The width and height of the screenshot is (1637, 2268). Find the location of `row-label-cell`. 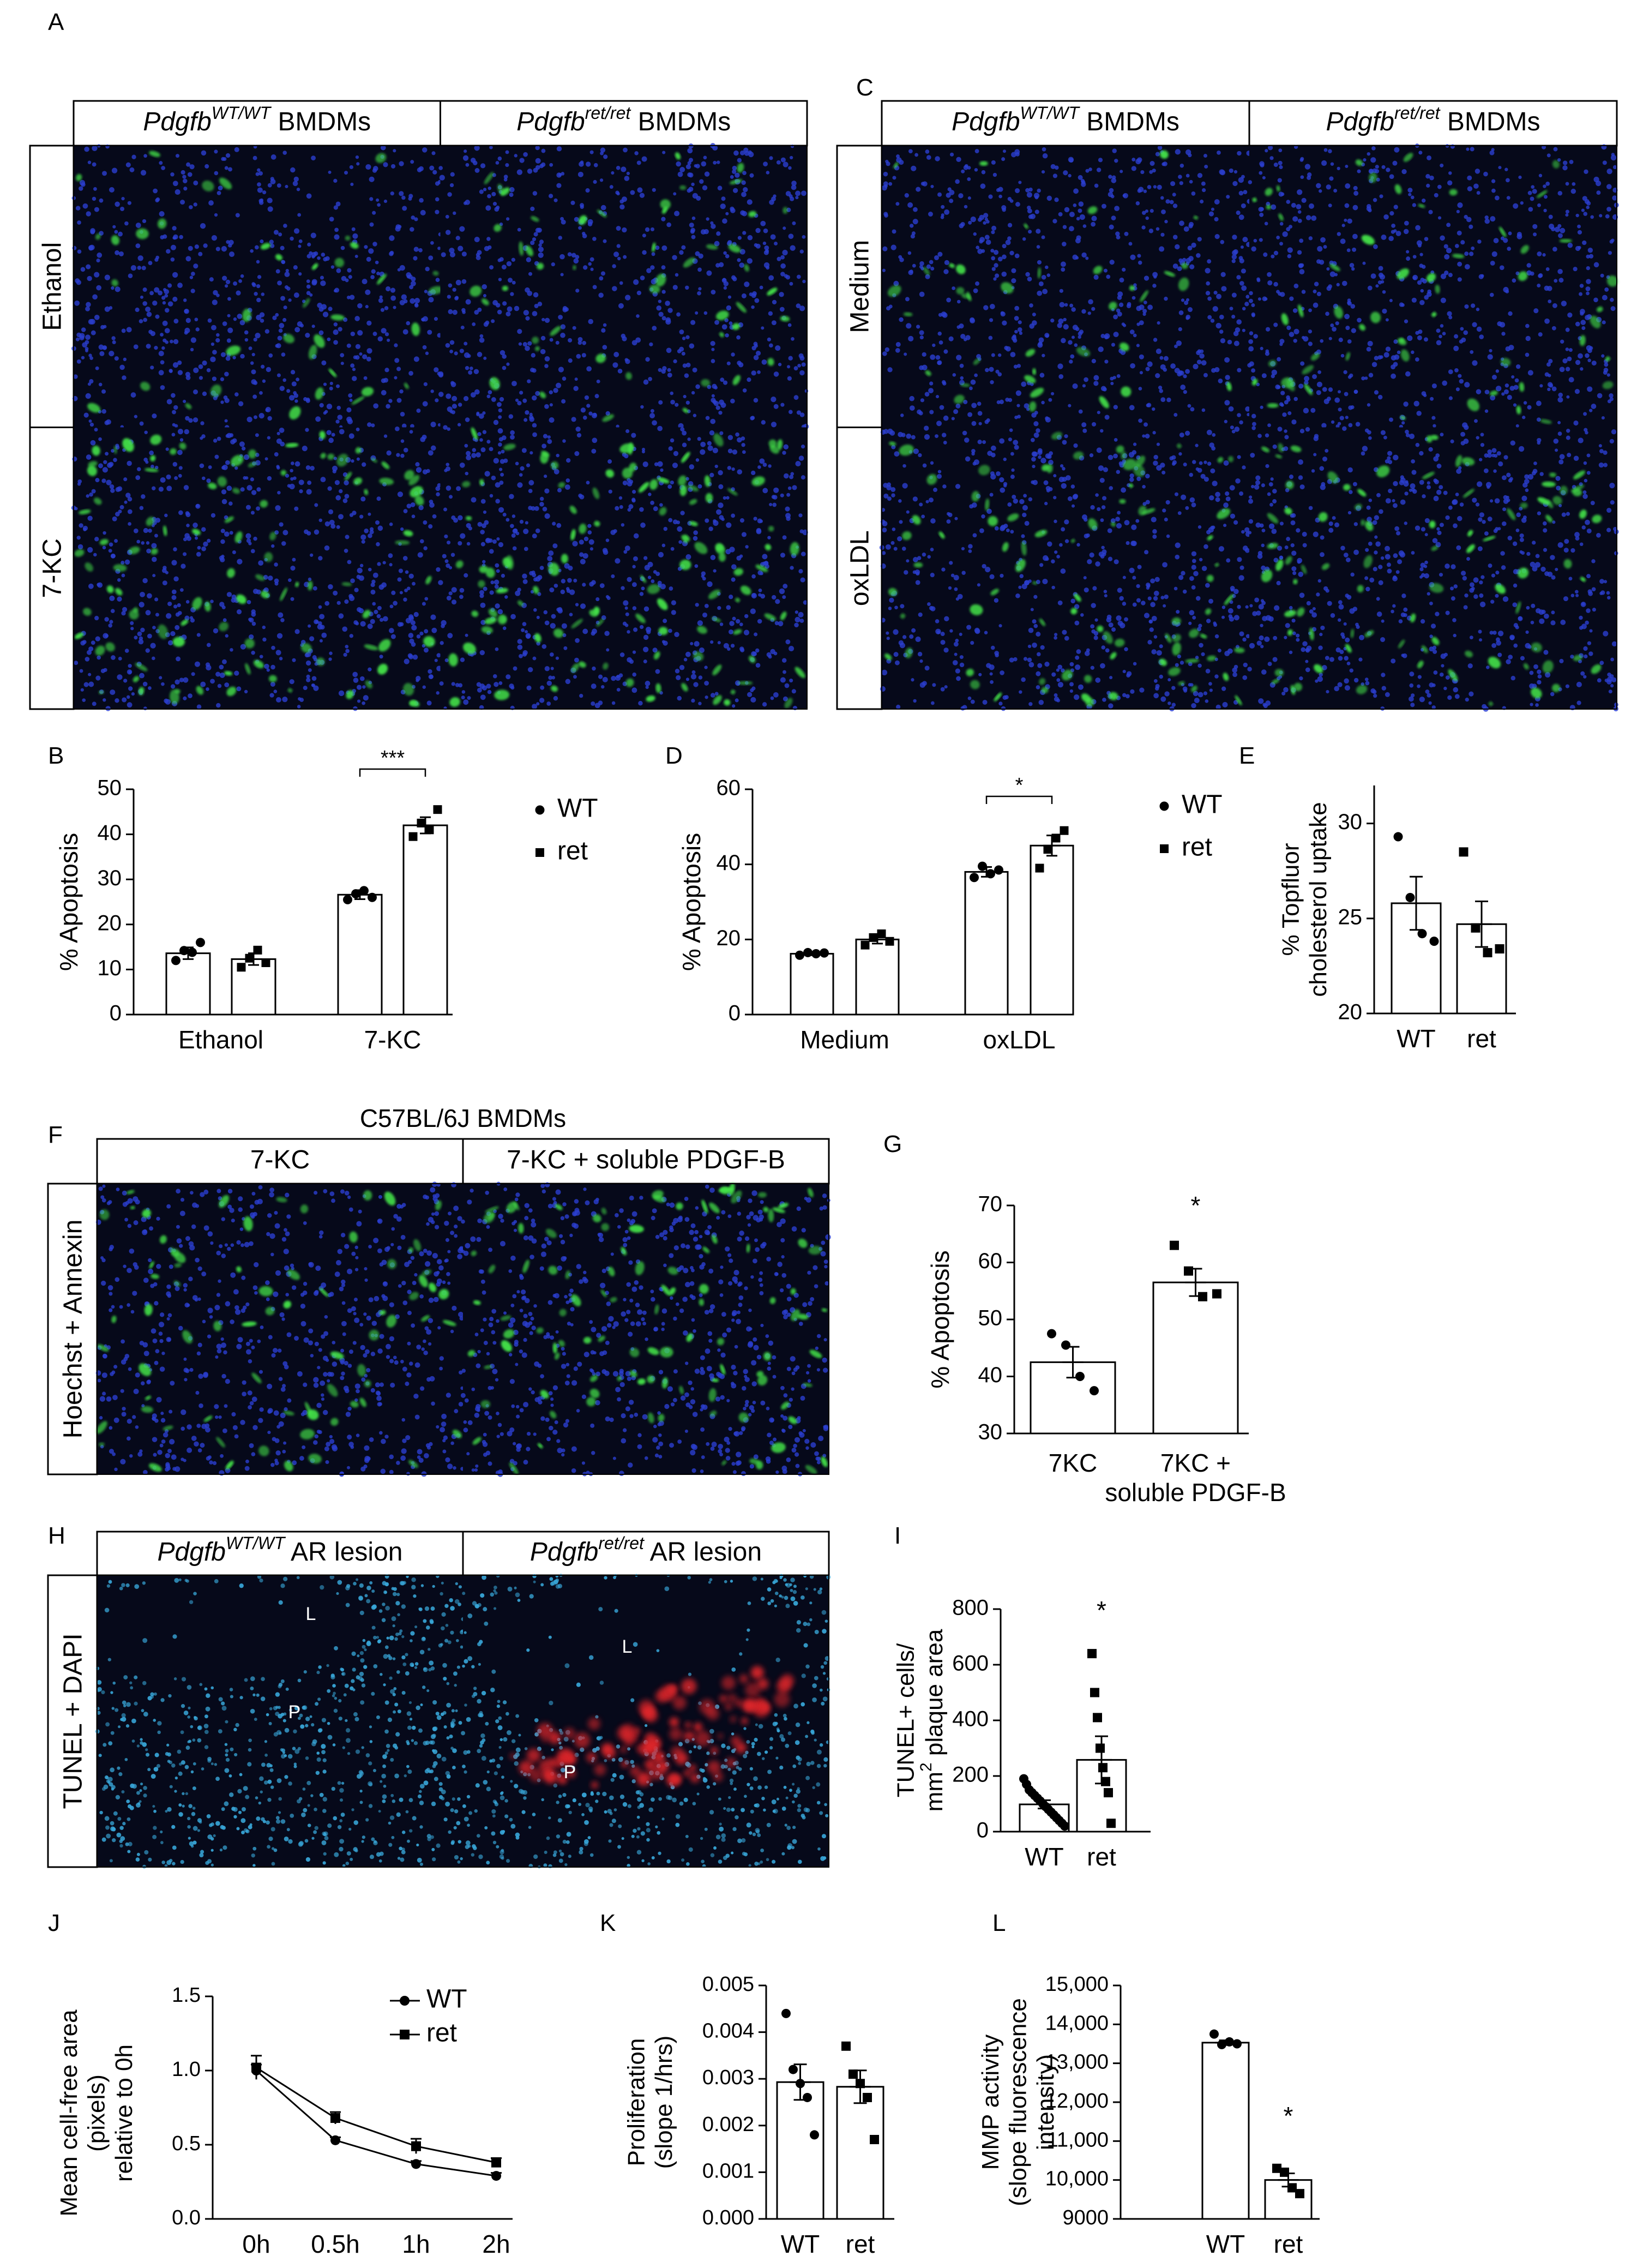

row-label-cell is located at coordinates (52, 286).